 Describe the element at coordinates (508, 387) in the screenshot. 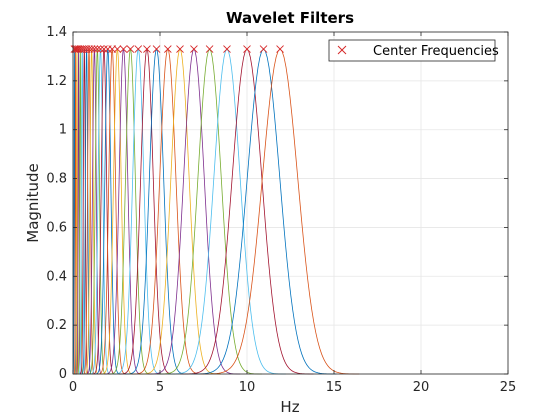

I see `x-tick-label: 25` at that location.